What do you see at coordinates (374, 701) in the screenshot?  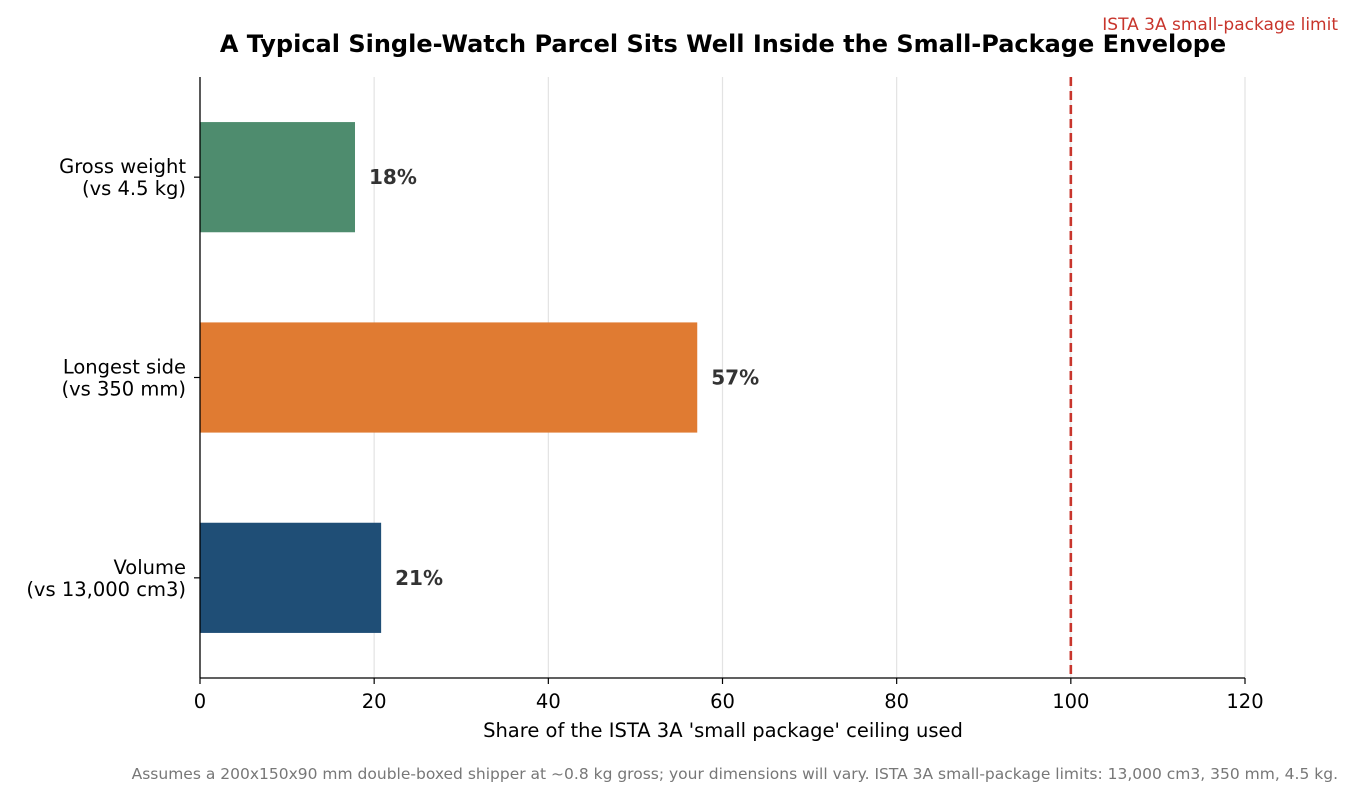 I see `x-tick-label: 20` at bounding box center [374, 701].